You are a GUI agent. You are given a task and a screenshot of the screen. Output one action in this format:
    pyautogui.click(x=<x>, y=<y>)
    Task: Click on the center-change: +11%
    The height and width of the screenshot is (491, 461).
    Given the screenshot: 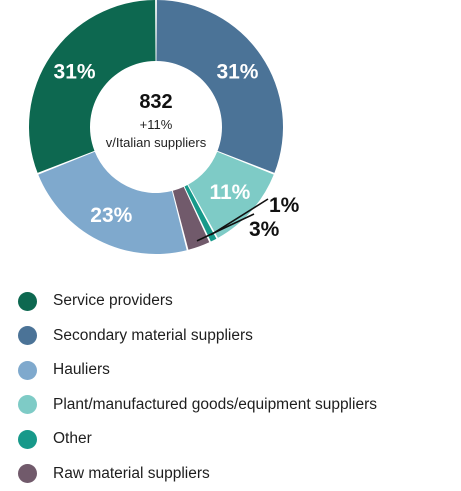 What is the action you would take?
    pyautogui.click(x=156, y=124)
    